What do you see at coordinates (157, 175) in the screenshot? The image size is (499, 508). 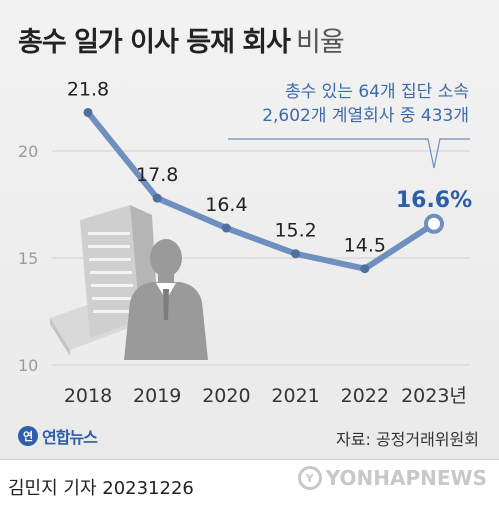 I see `value-label-2019: 17.8` at bounding box center [157, 175].